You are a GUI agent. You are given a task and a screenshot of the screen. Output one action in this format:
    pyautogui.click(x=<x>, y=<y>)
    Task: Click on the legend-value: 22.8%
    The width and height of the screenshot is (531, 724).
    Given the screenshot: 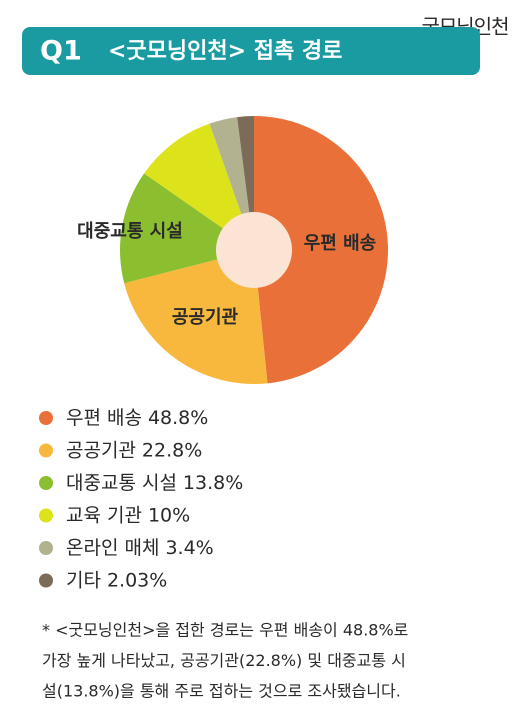 What is the action you would take?
    pyautogui.click(x=172, y=450)
    